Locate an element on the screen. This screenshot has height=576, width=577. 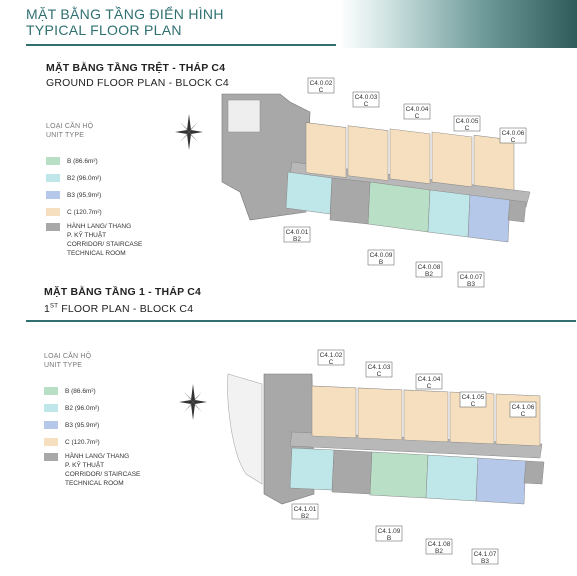
header-divider is located at coordinates (181, 45).